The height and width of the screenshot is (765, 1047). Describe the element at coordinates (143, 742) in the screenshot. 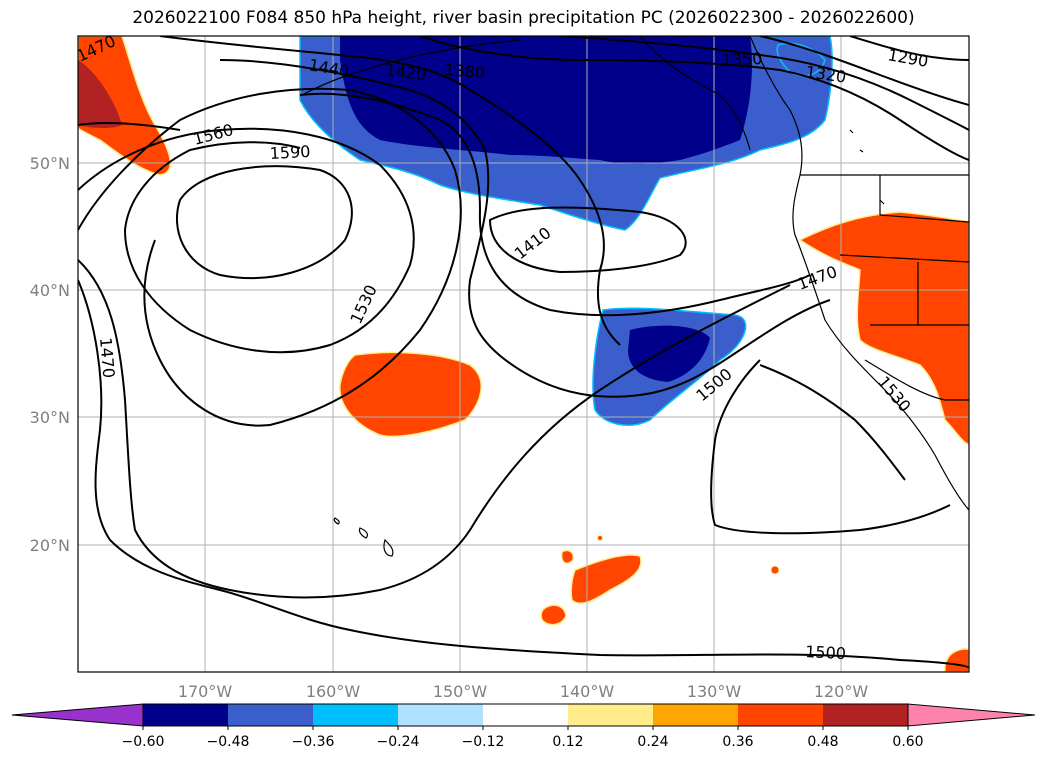

I see `colorbar-tick-label: −0.60` at that location.